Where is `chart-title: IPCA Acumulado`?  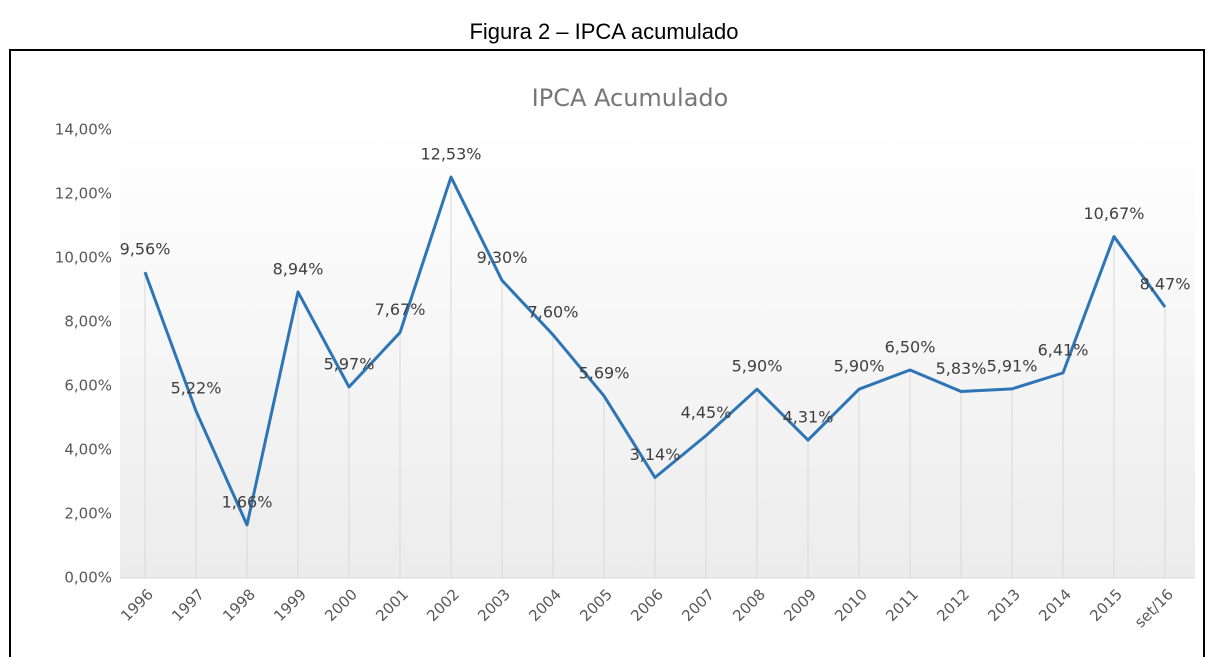
chart-title: IPCA Acumulado is located at coordinates (630, 98).